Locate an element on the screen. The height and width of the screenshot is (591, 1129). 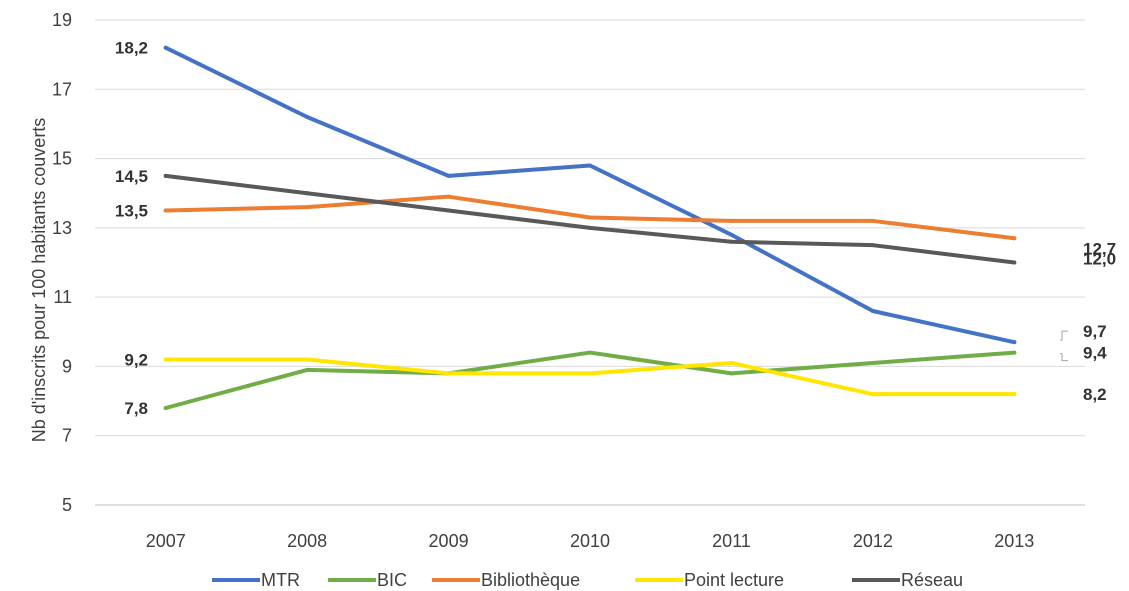
x-tick-label: 2012 is located at coordinates (873, 541).